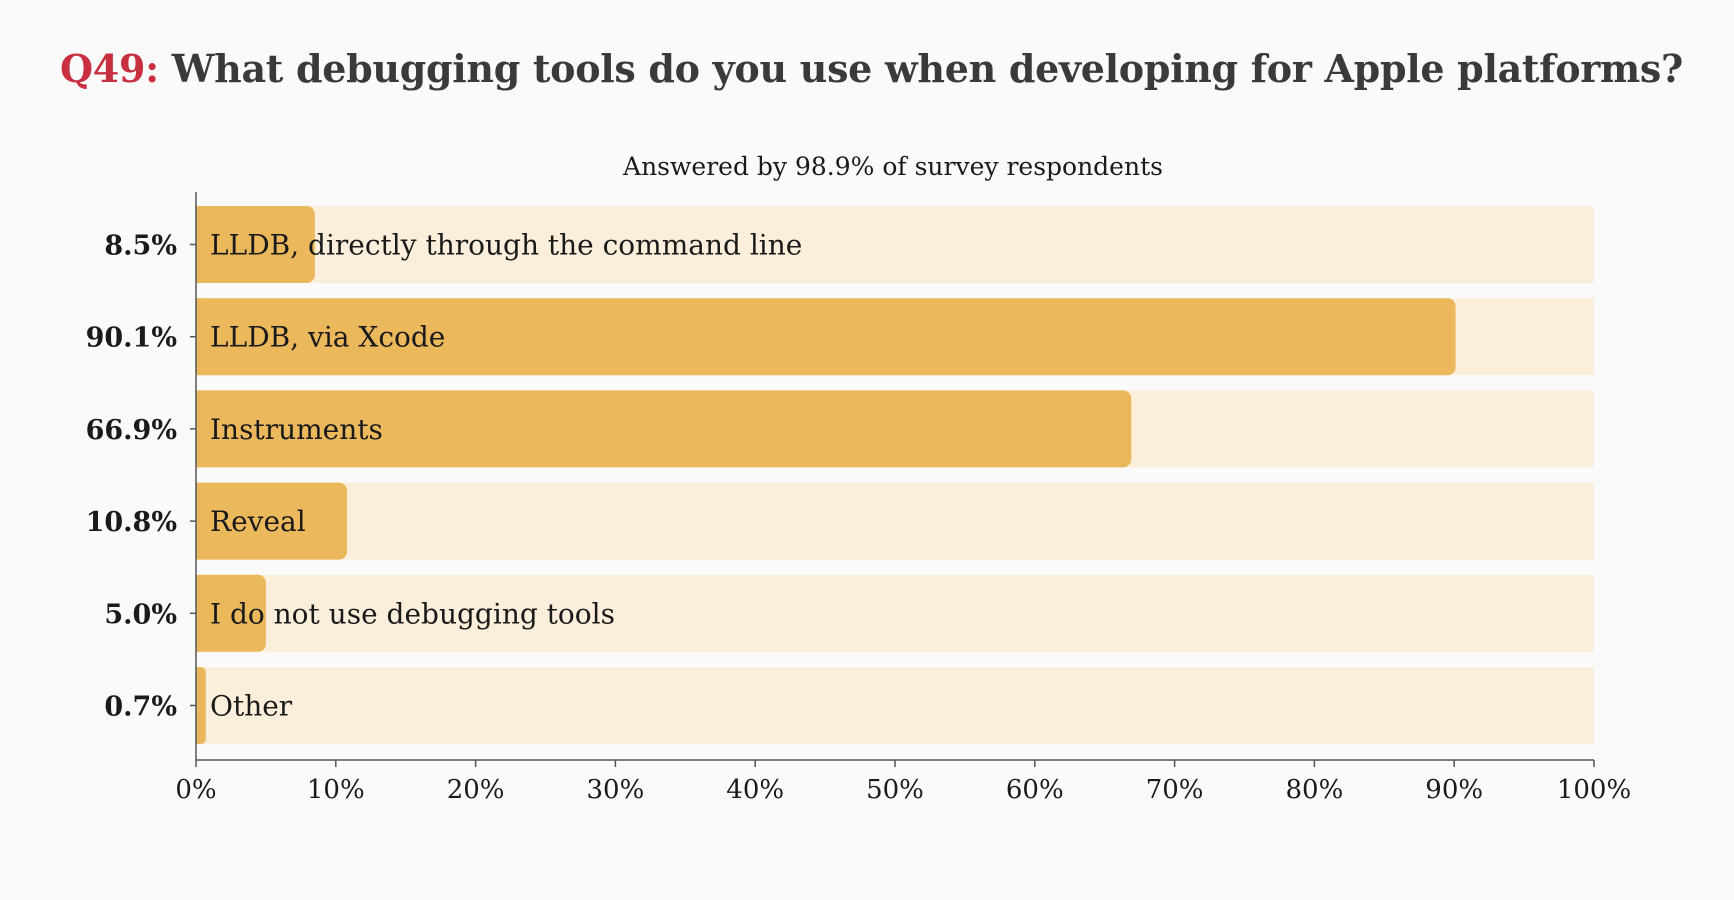 Image resolution: width=1734 pixels, height=900 pixels. Describe the element at coordinates (336, 790) in the screenshot. I see `x-tick-label: 10%` at that location.